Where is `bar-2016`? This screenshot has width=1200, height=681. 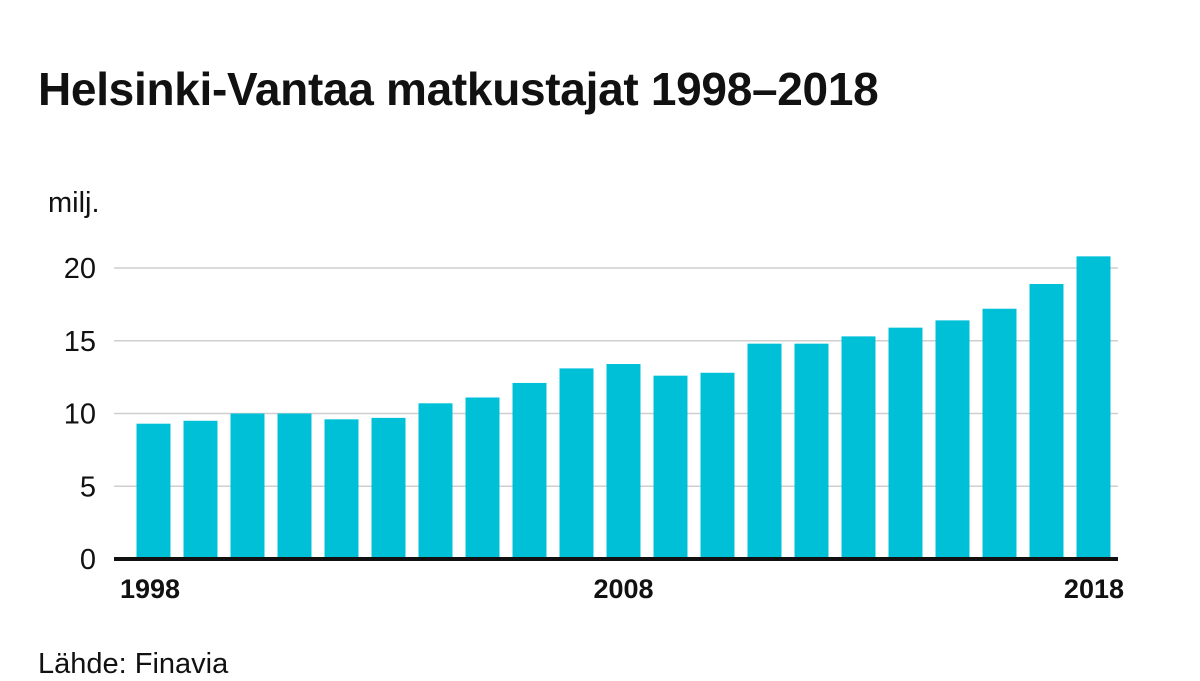
bar-2016 is located at coordinates (999, 433).